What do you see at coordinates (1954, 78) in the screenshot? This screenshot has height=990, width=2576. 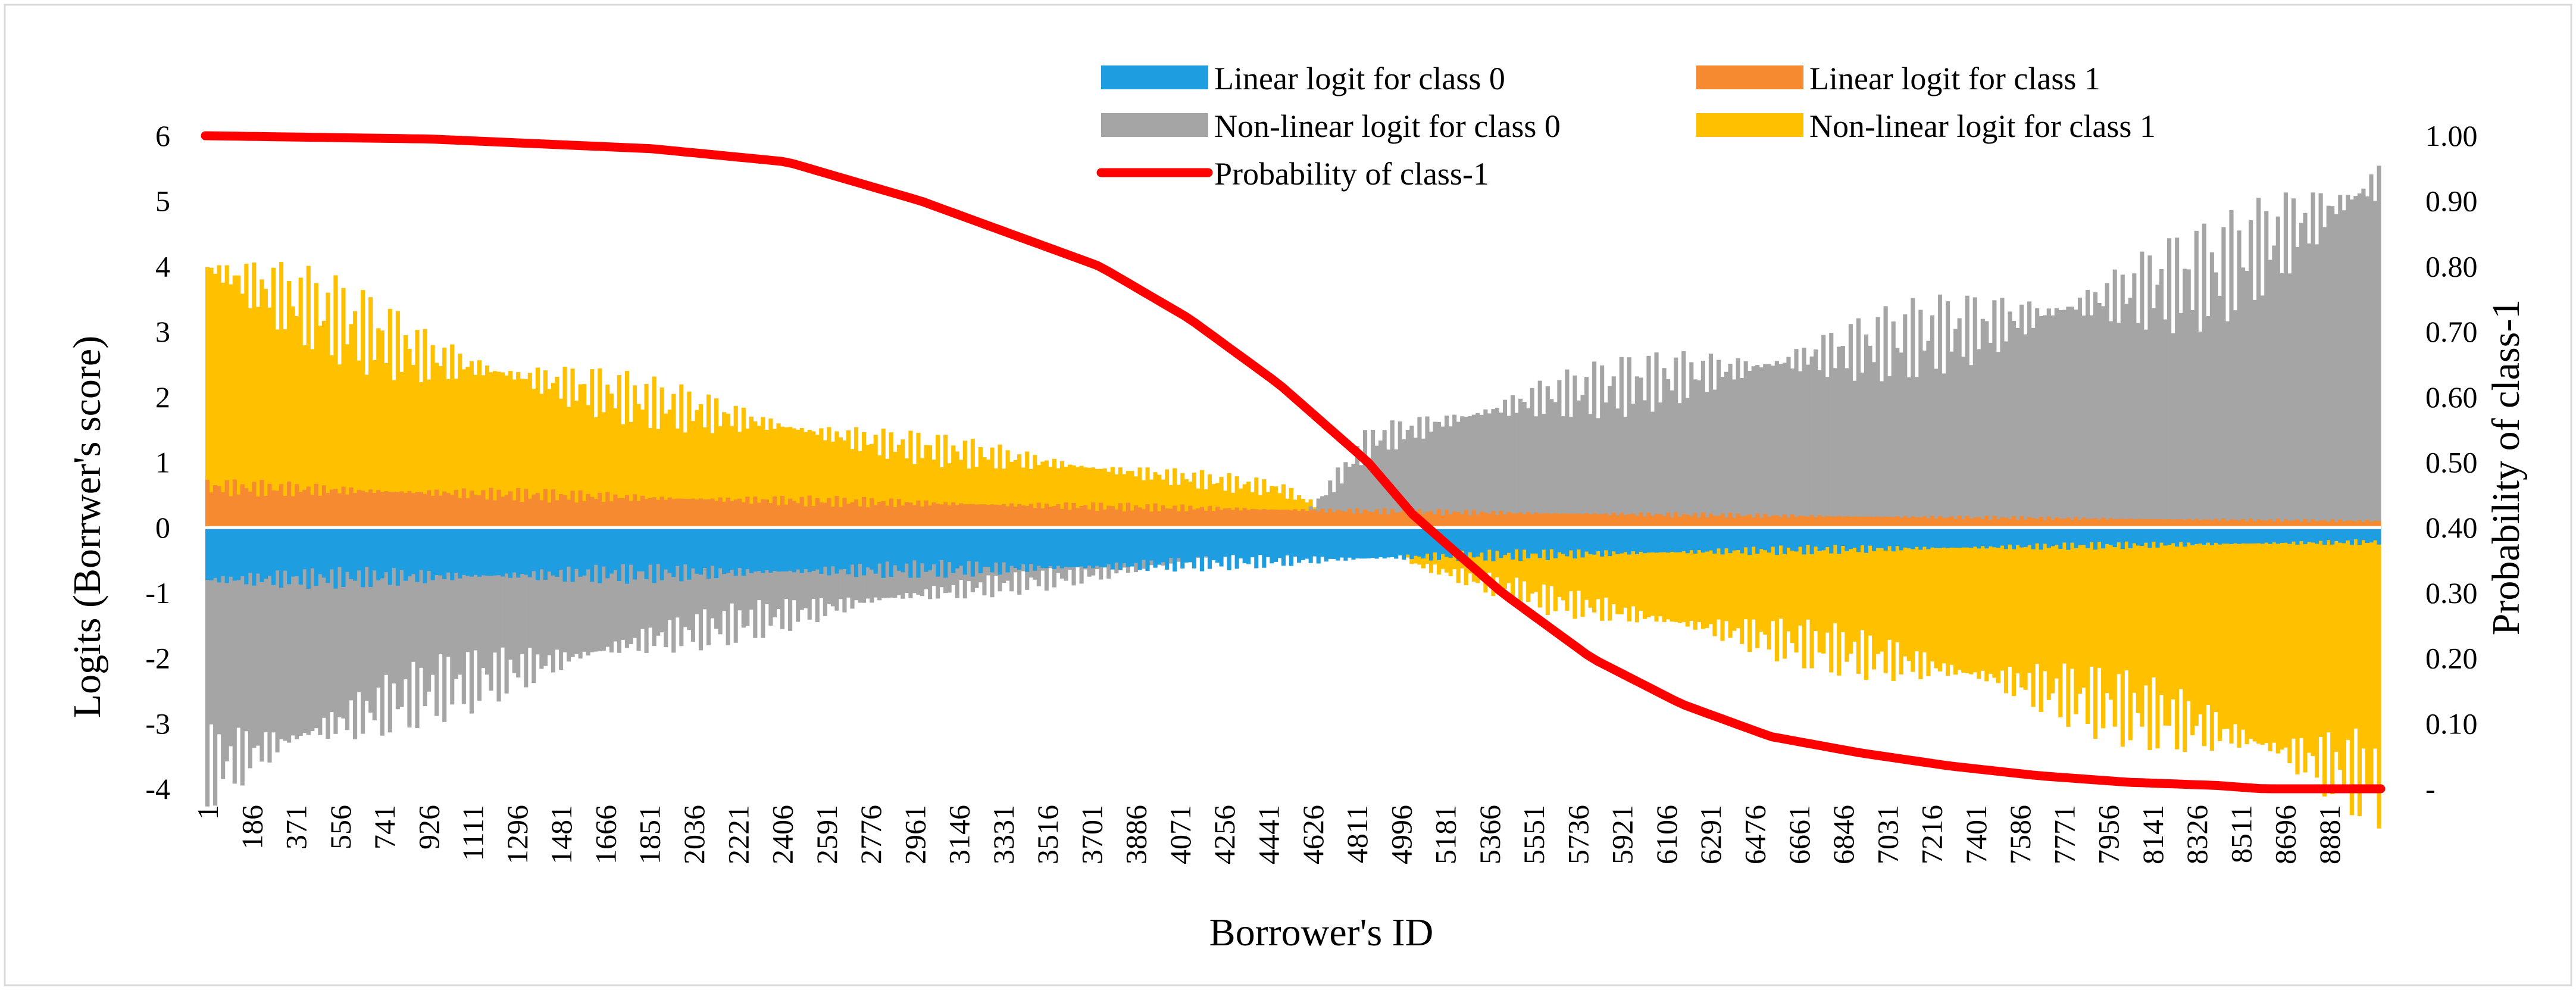 I see `legend-label: Linear logit for class 1` at bounding box center [1954, 78].